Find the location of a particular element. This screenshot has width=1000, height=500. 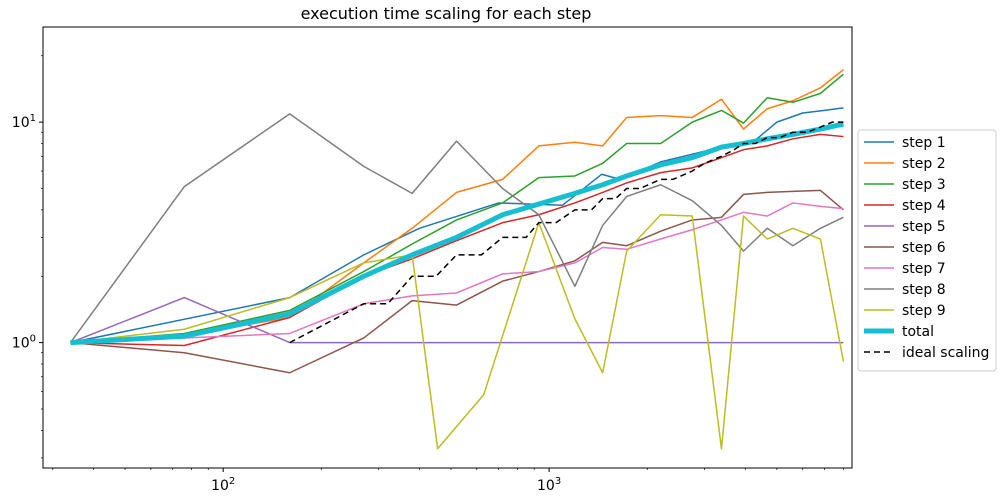

legend-label-step-1: step 1 is located at coordinates (924, 143).